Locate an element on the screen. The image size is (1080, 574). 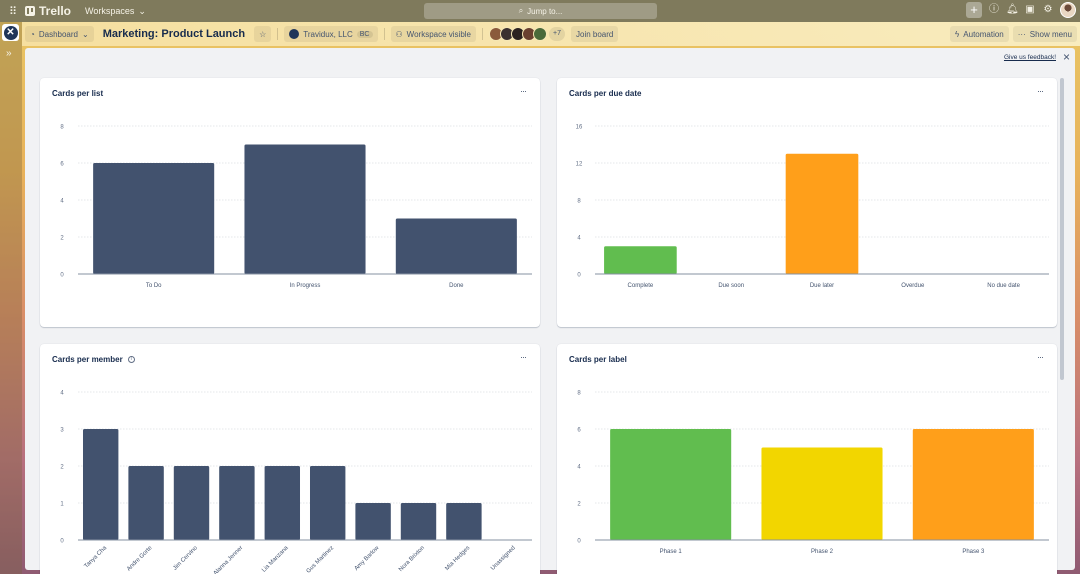
trello-logo: Trello is located at coordinates (48, 11).